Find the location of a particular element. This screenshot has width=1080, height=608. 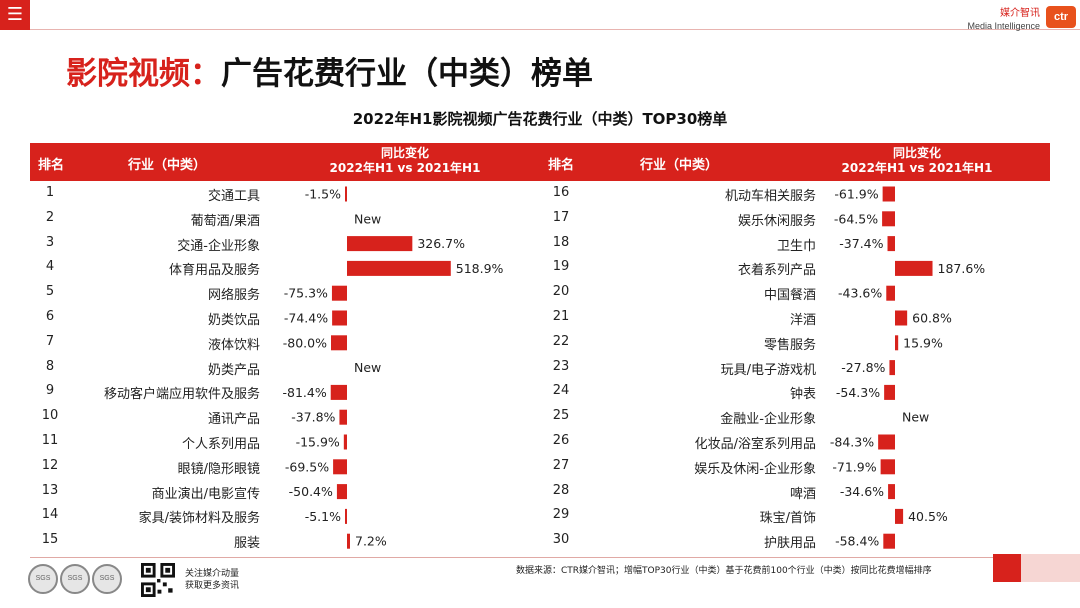

rank-left: 1 is located at coordinates (50, 192).